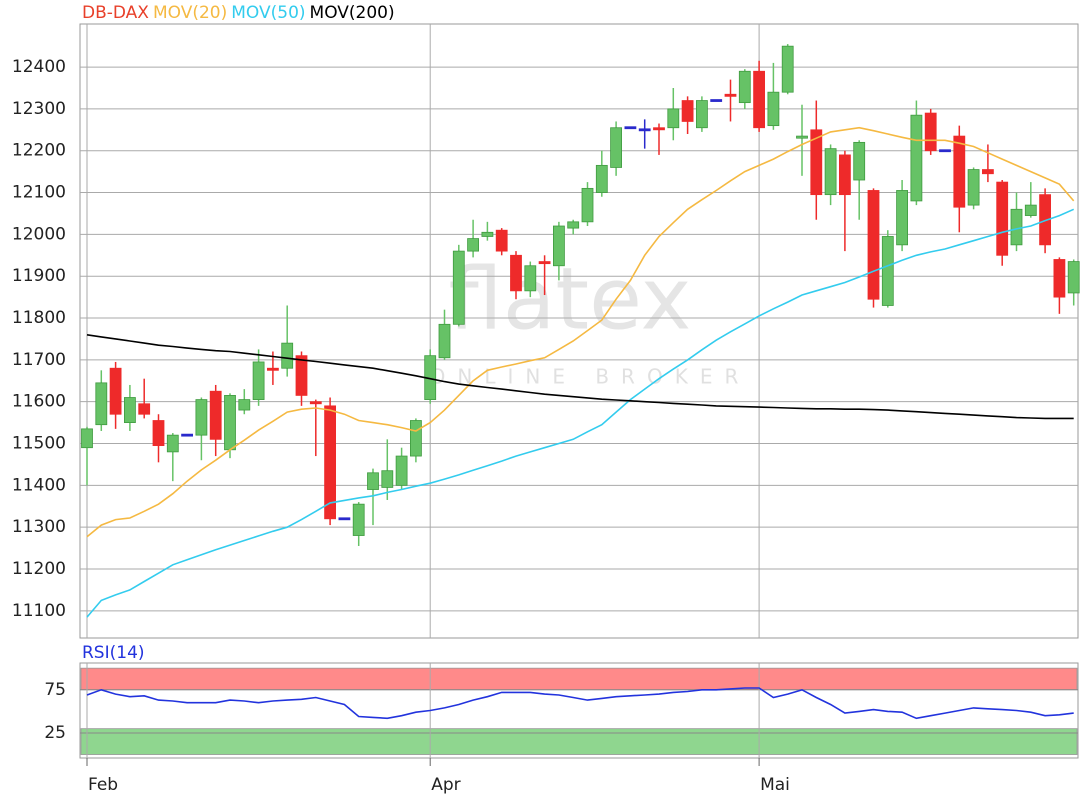  What do you see at coordinates (39, 318) in the screenshot?
I see `y-tick-label: 11800` at bounding box center [39, 318].